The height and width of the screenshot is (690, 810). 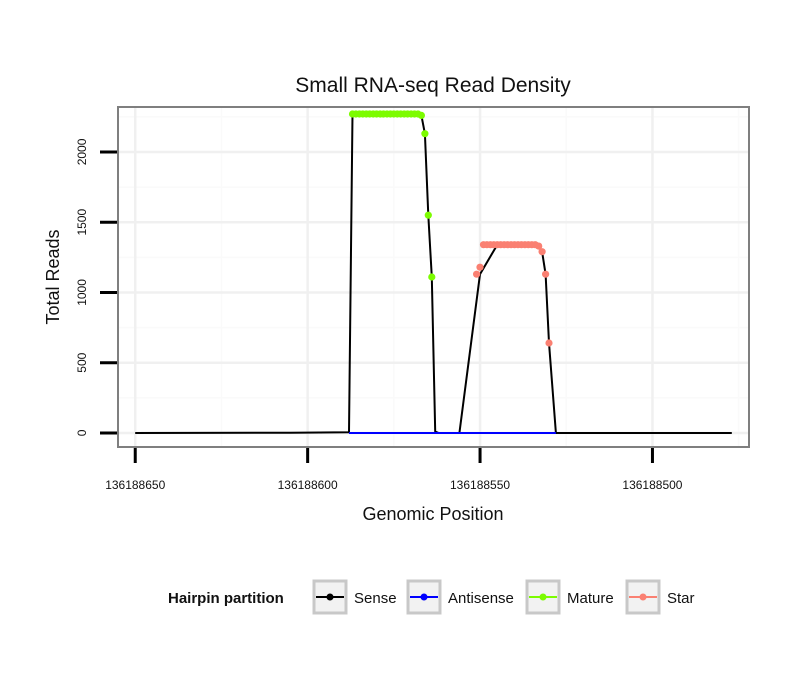 What do you see at coordinates (424, 597) in the screenshot?
I see `legend-dot-antisense` at bounding box center [424, 597].